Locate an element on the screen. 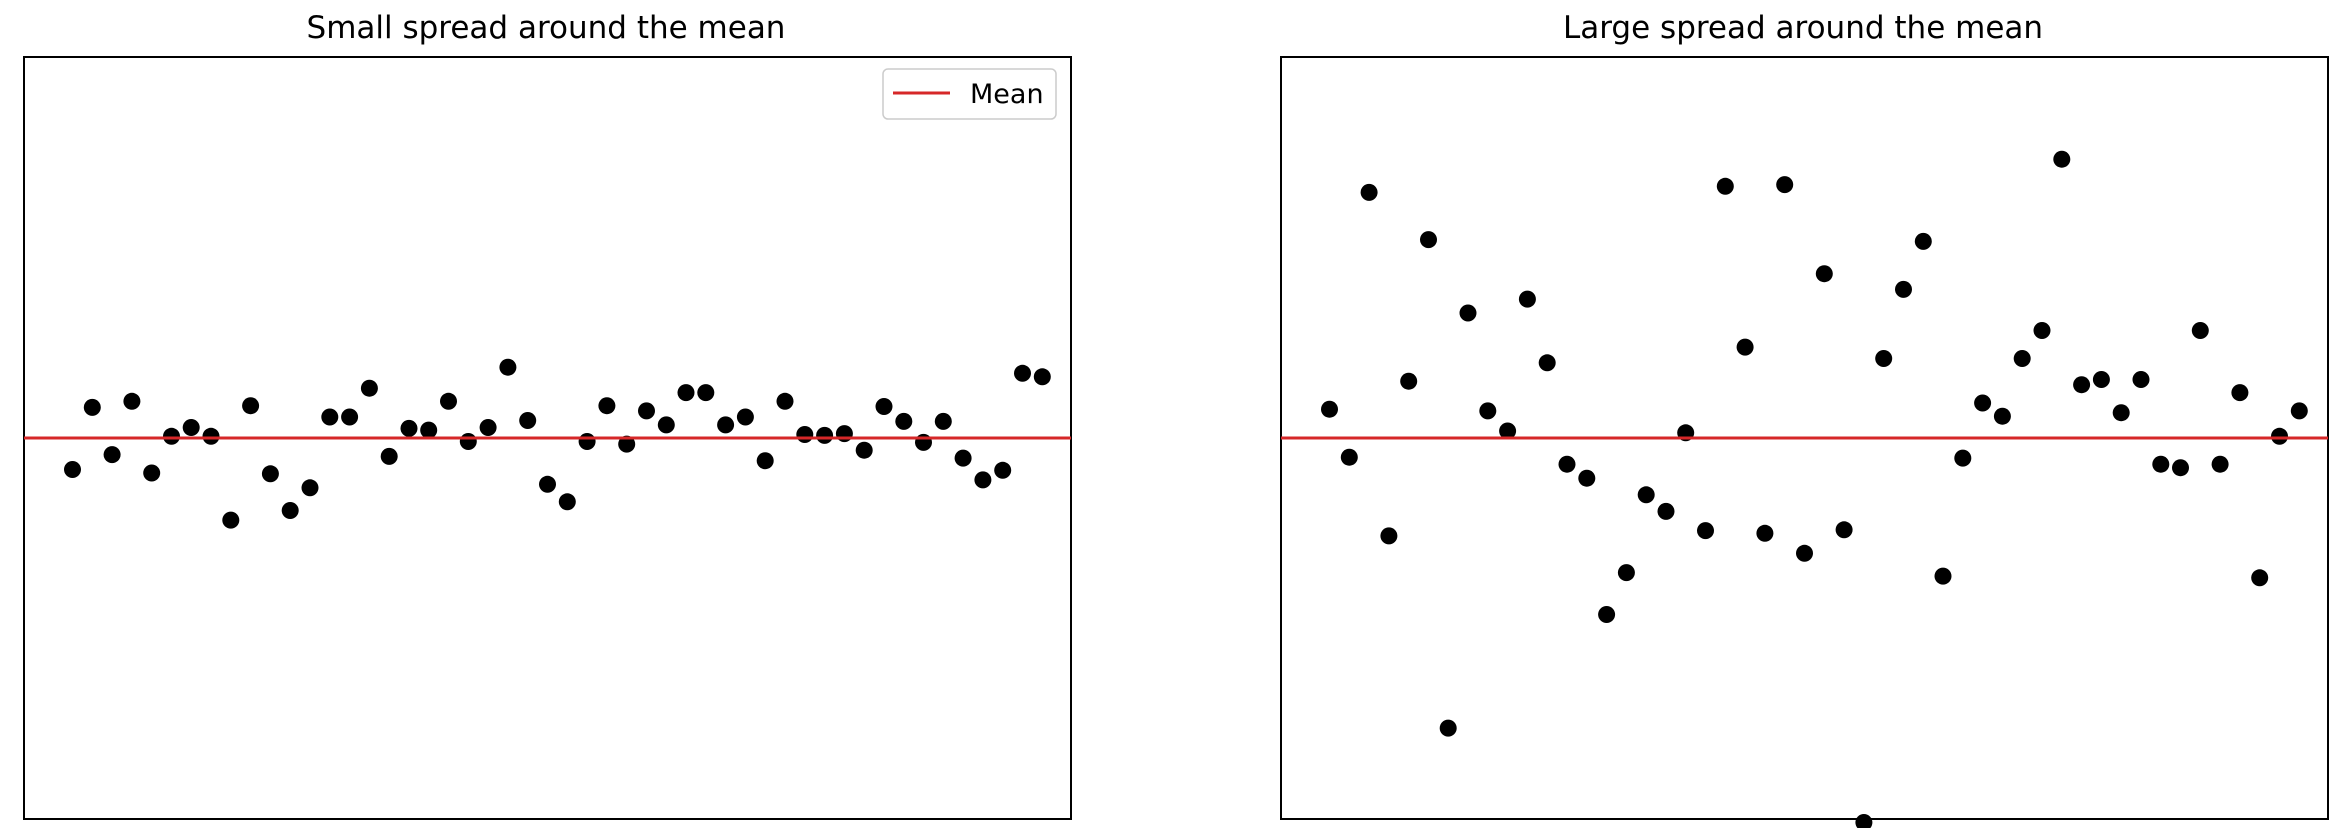  legend-box is located at coordinates (969, 94).